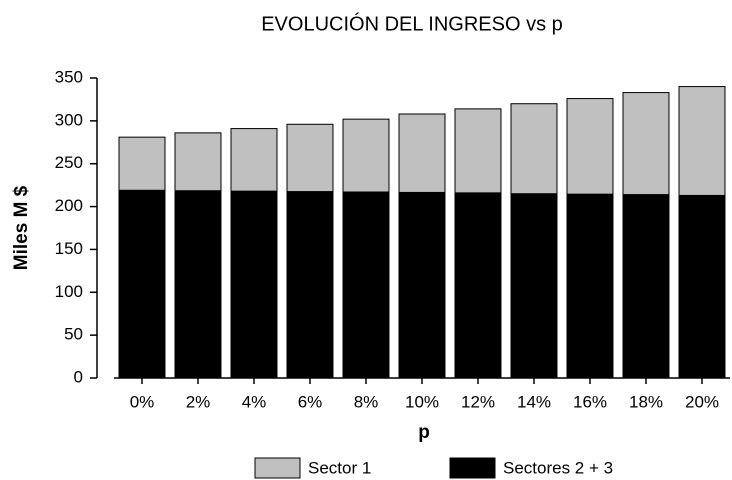  Describe the element at coordinates (69, 291) in the screenshot. I see `y-tick-label: 100` at that location.